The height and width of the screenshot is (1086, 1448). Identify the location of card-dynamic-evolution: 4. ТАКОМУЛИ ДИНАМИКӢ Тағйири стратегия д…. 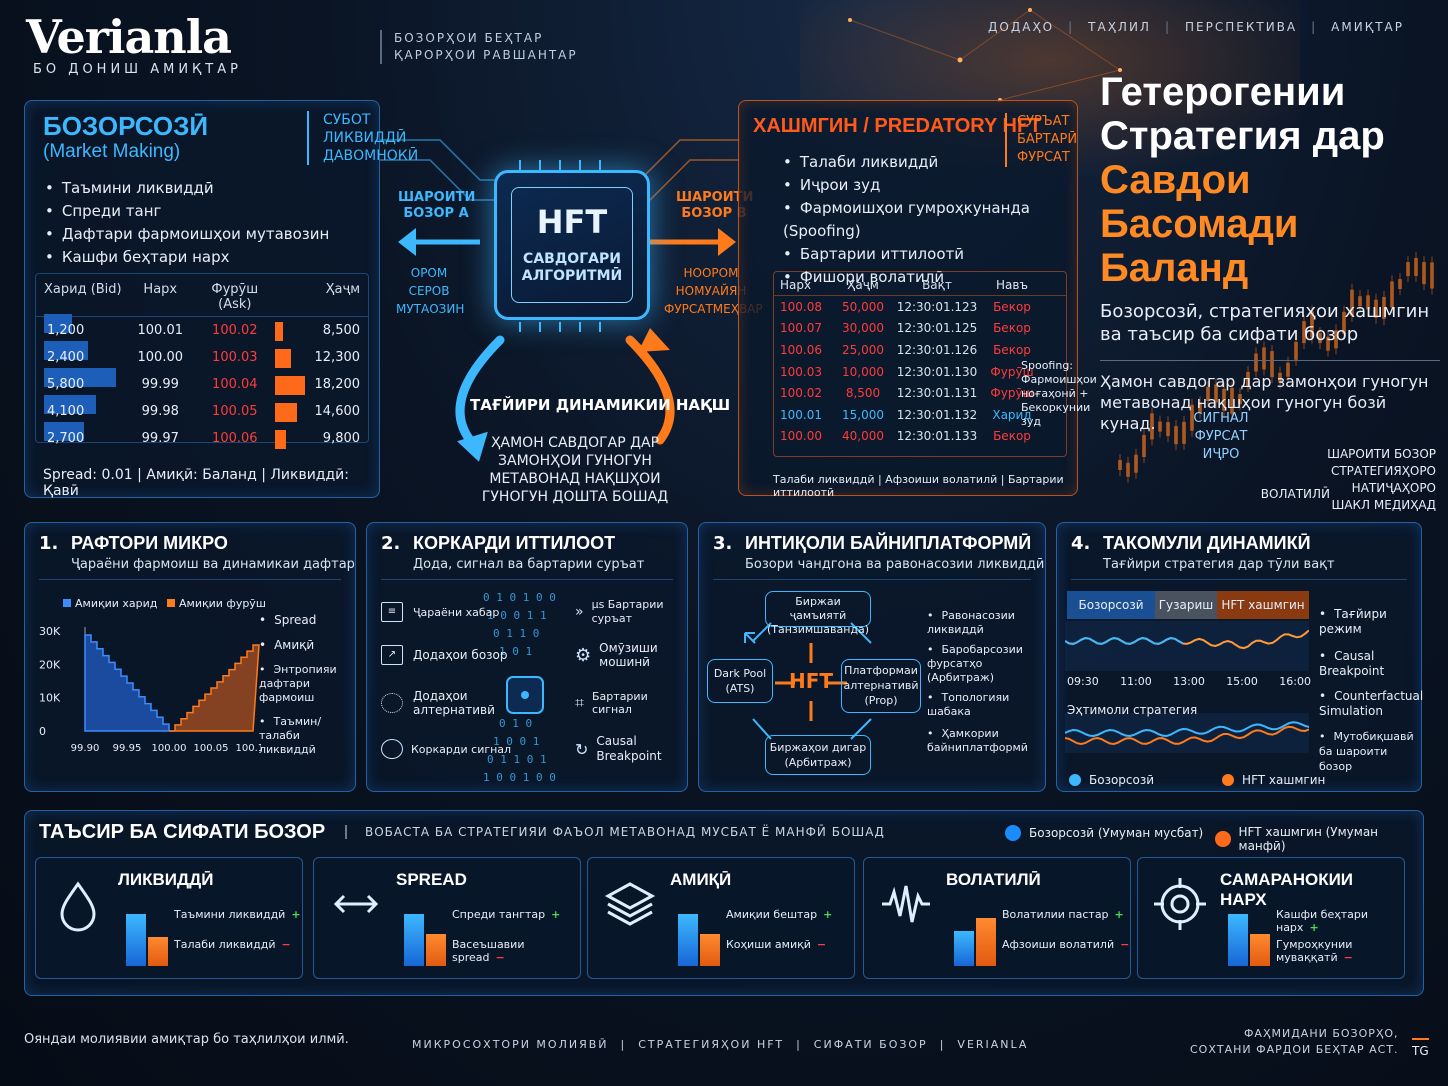
(1239, 657).